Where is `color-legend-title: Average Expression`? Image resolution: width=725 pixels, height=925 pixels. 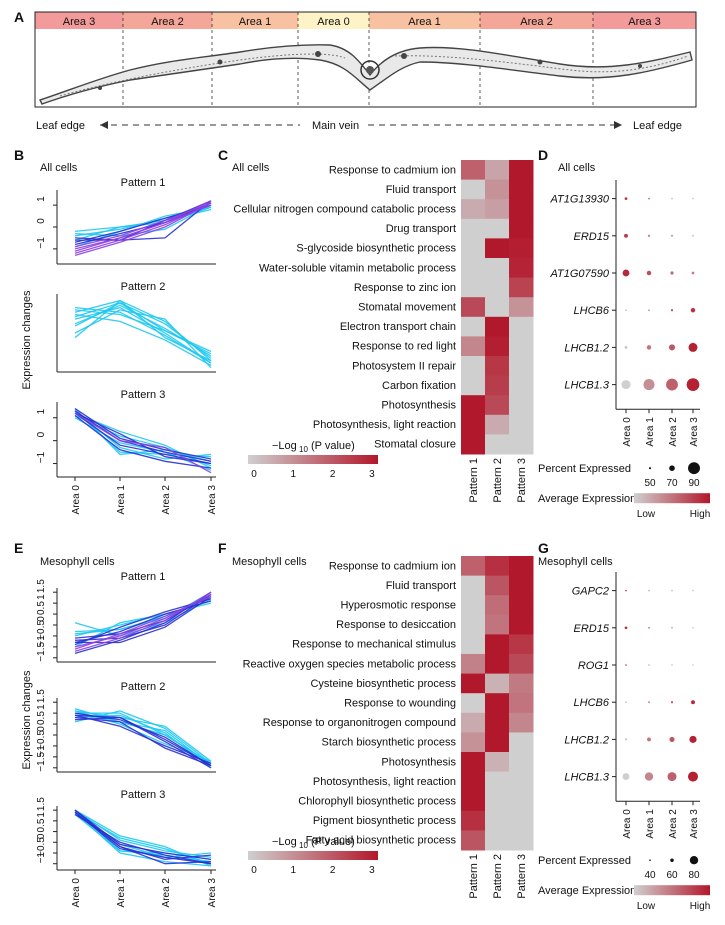
color-legend-title: Average Expression is located at coordinates (587, 499).